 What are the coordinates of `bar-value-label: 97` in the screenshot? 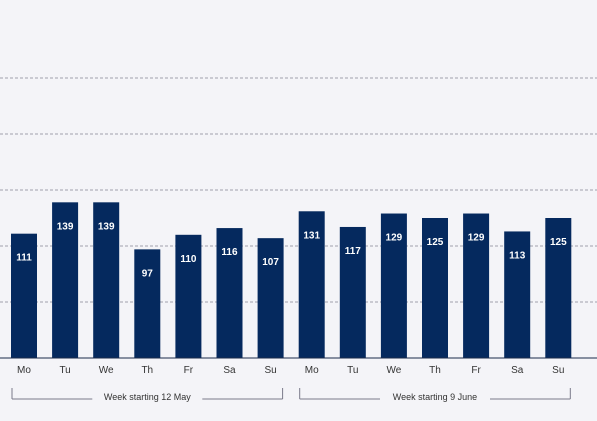 It's located at (148, 273).